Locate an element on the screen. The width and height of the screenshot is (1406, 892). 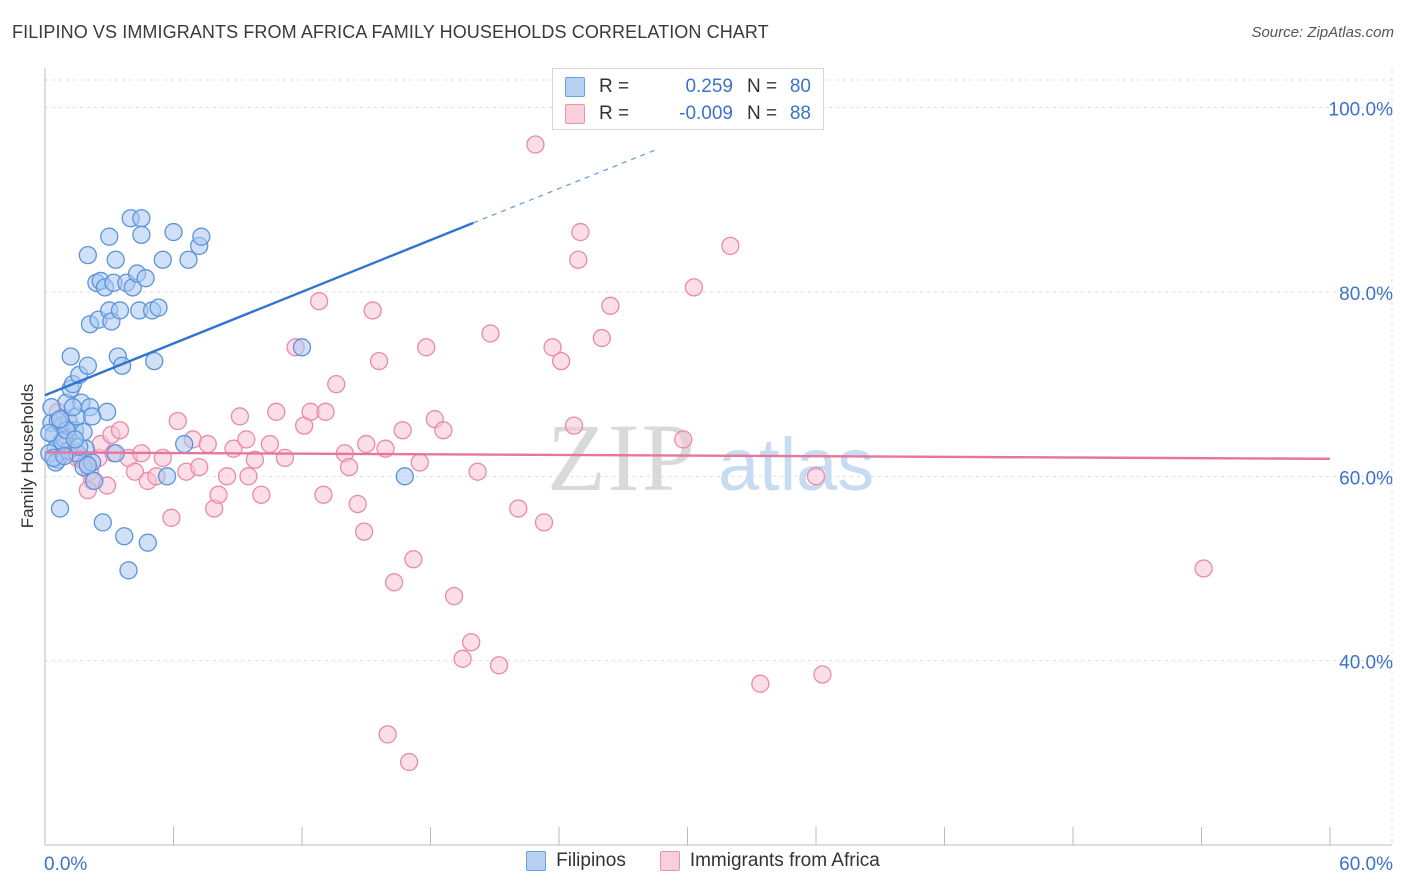
x-tick-label: 60.0% is located at coordinates (1366, 864).